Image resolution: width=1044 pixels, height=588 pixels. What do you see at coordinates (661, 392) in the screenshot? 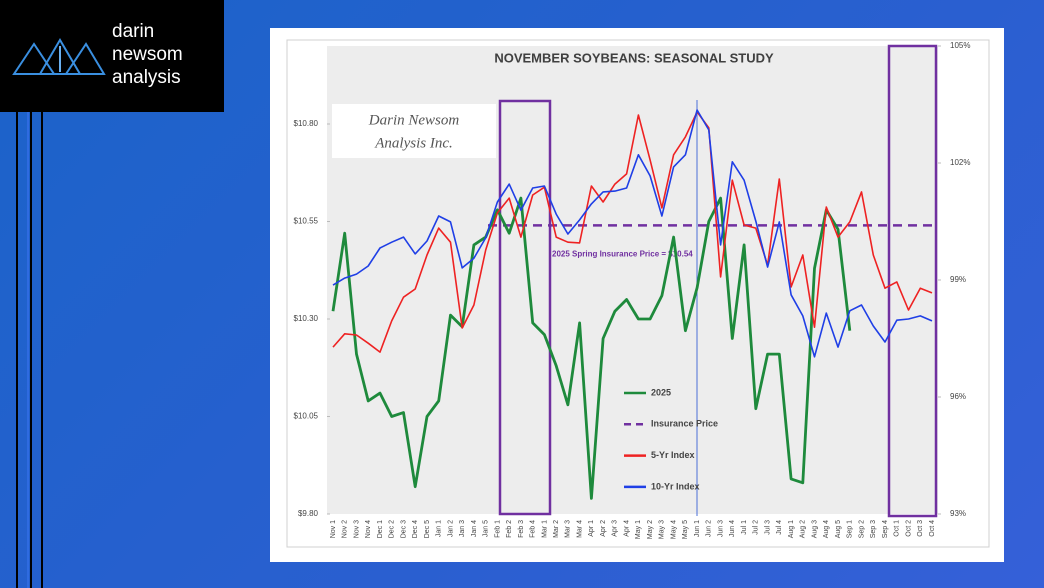
I see `legend-label: 2025` at bounding box center [661, 392].